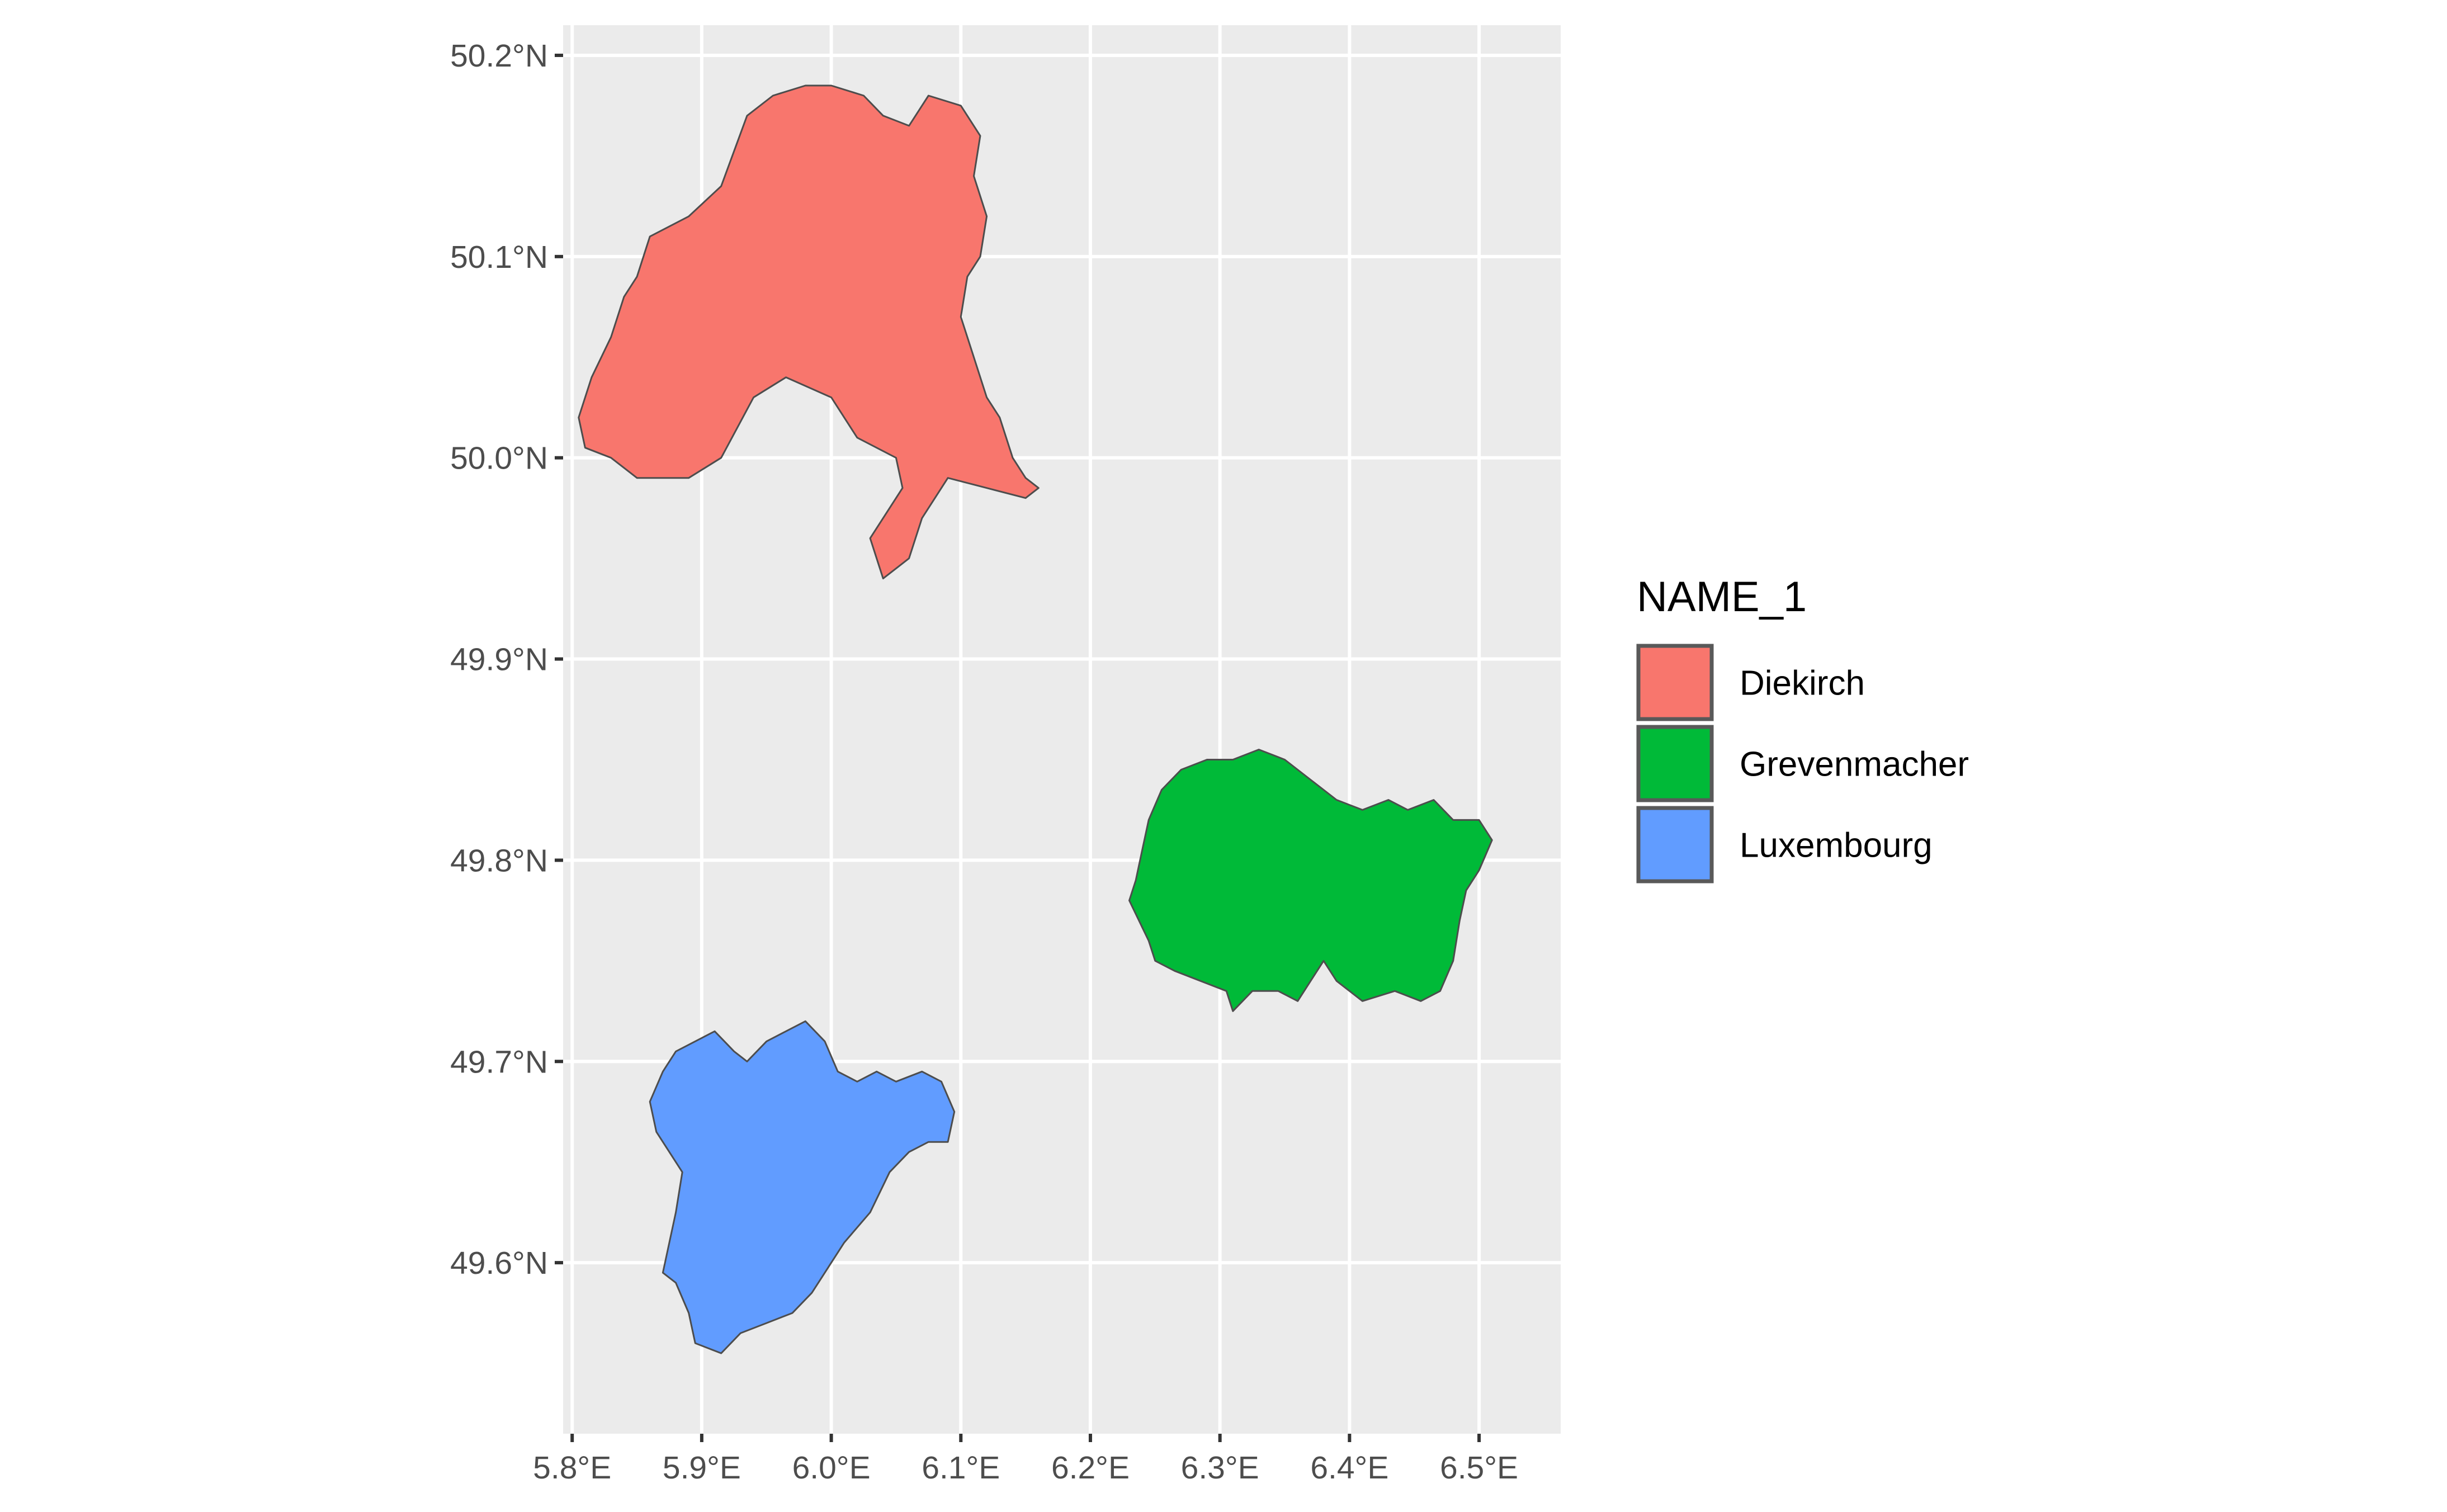  What do you see at coordinates (702, 1468) in the screenshot?
I see `x-tick-label: 5.9°E` at bounding box center [702, 1468].